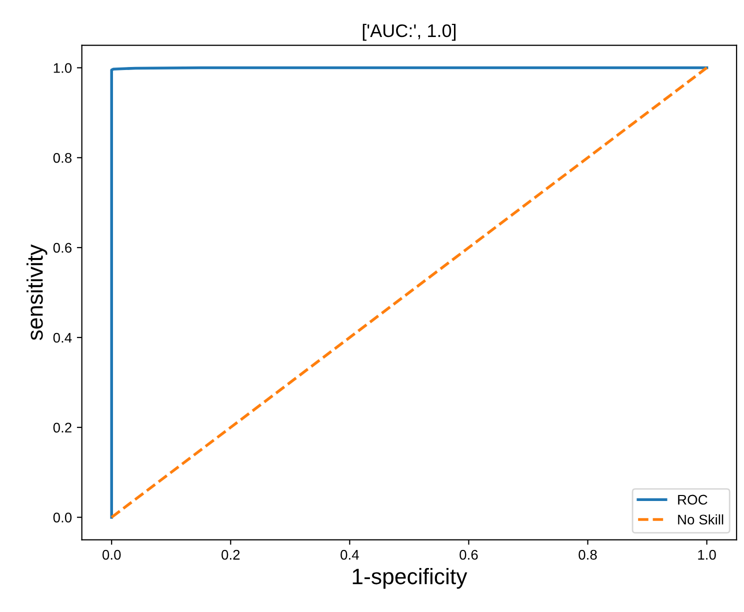 The height and width of the screenshot is (612, 744). Describe the element at coordinates (349, 555) in the screenshot. I see `x-tick-label: 0.4` at that location.